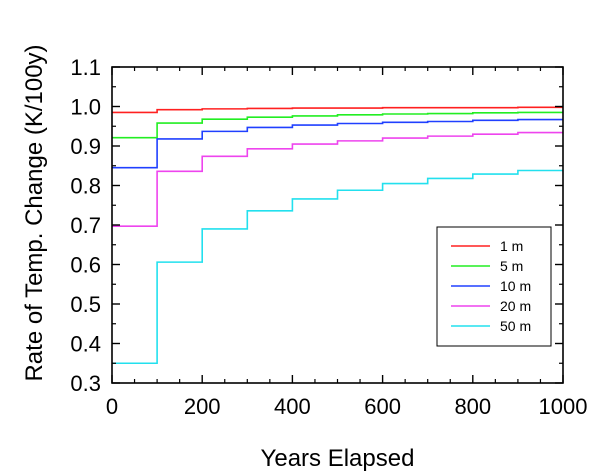 The width and height of the screenshot is (605, 474). What do you see at coordinates (85, 186) in the screenshot?
I see `y-tick-label: 0.8` at bounding box center [85, 186].